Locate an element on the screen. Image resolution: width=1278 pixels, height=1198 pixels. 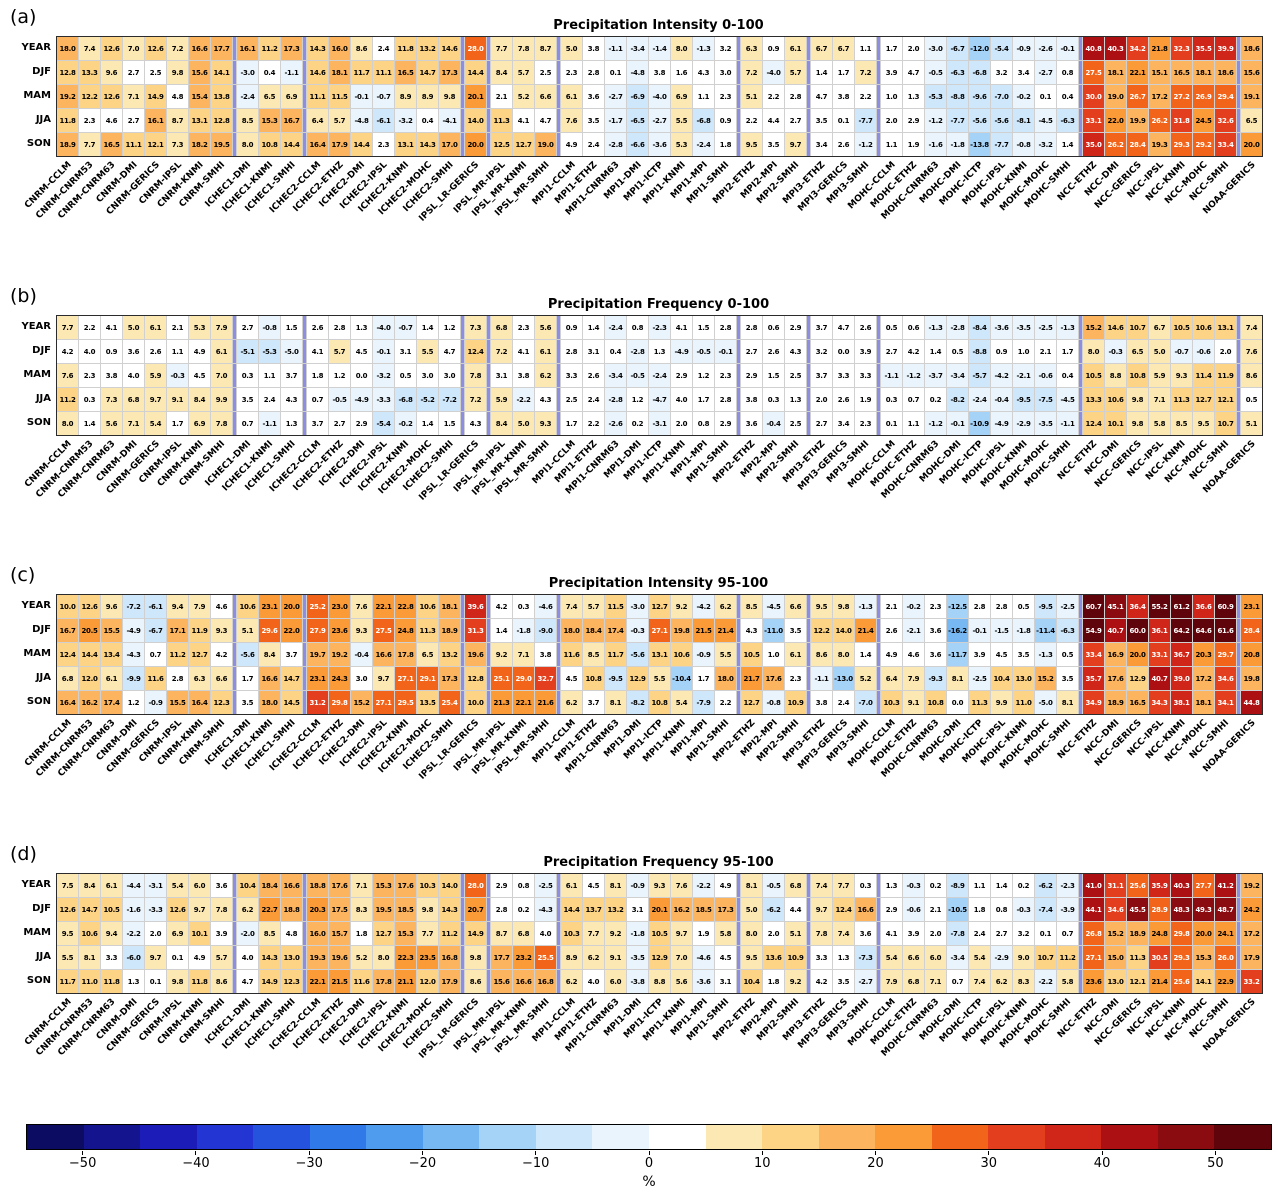
heatmap-cell: -1.3 is located at coordinates (1045, 654).